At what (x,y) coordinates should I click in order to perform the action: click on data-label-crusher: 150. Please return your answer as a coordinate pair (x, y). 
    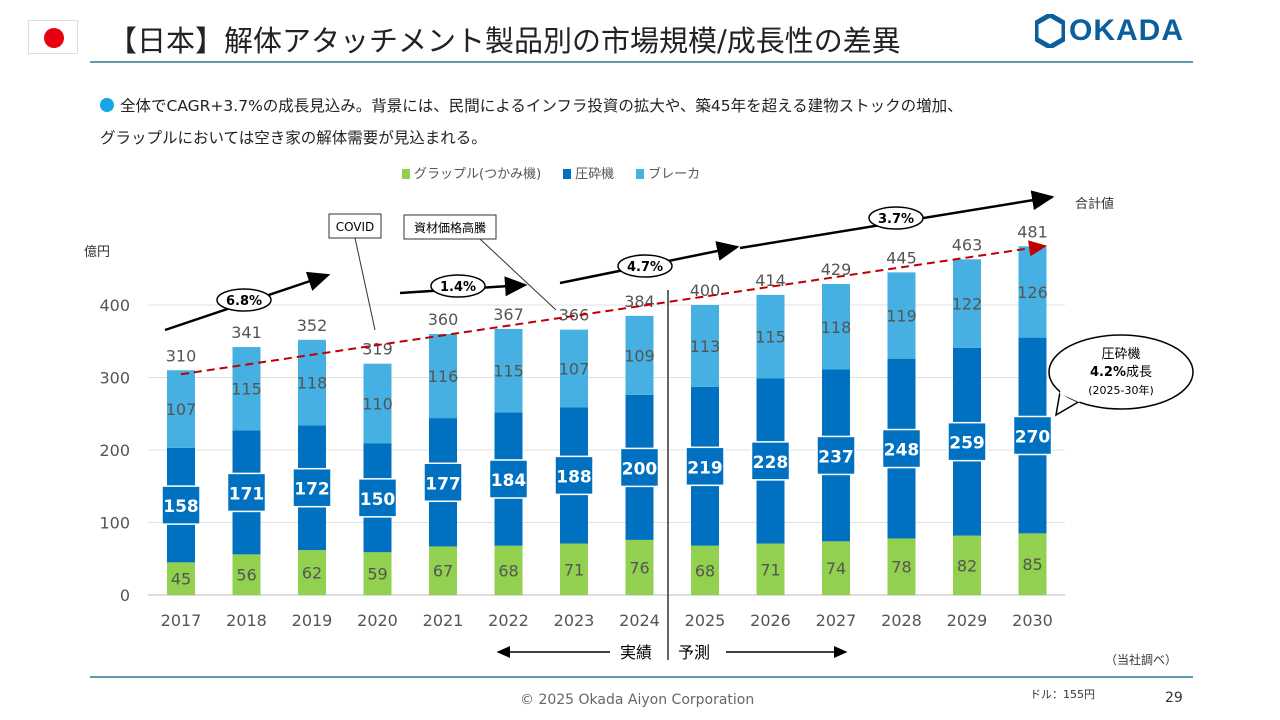
    Looking at the image, I should click on (378, 500).